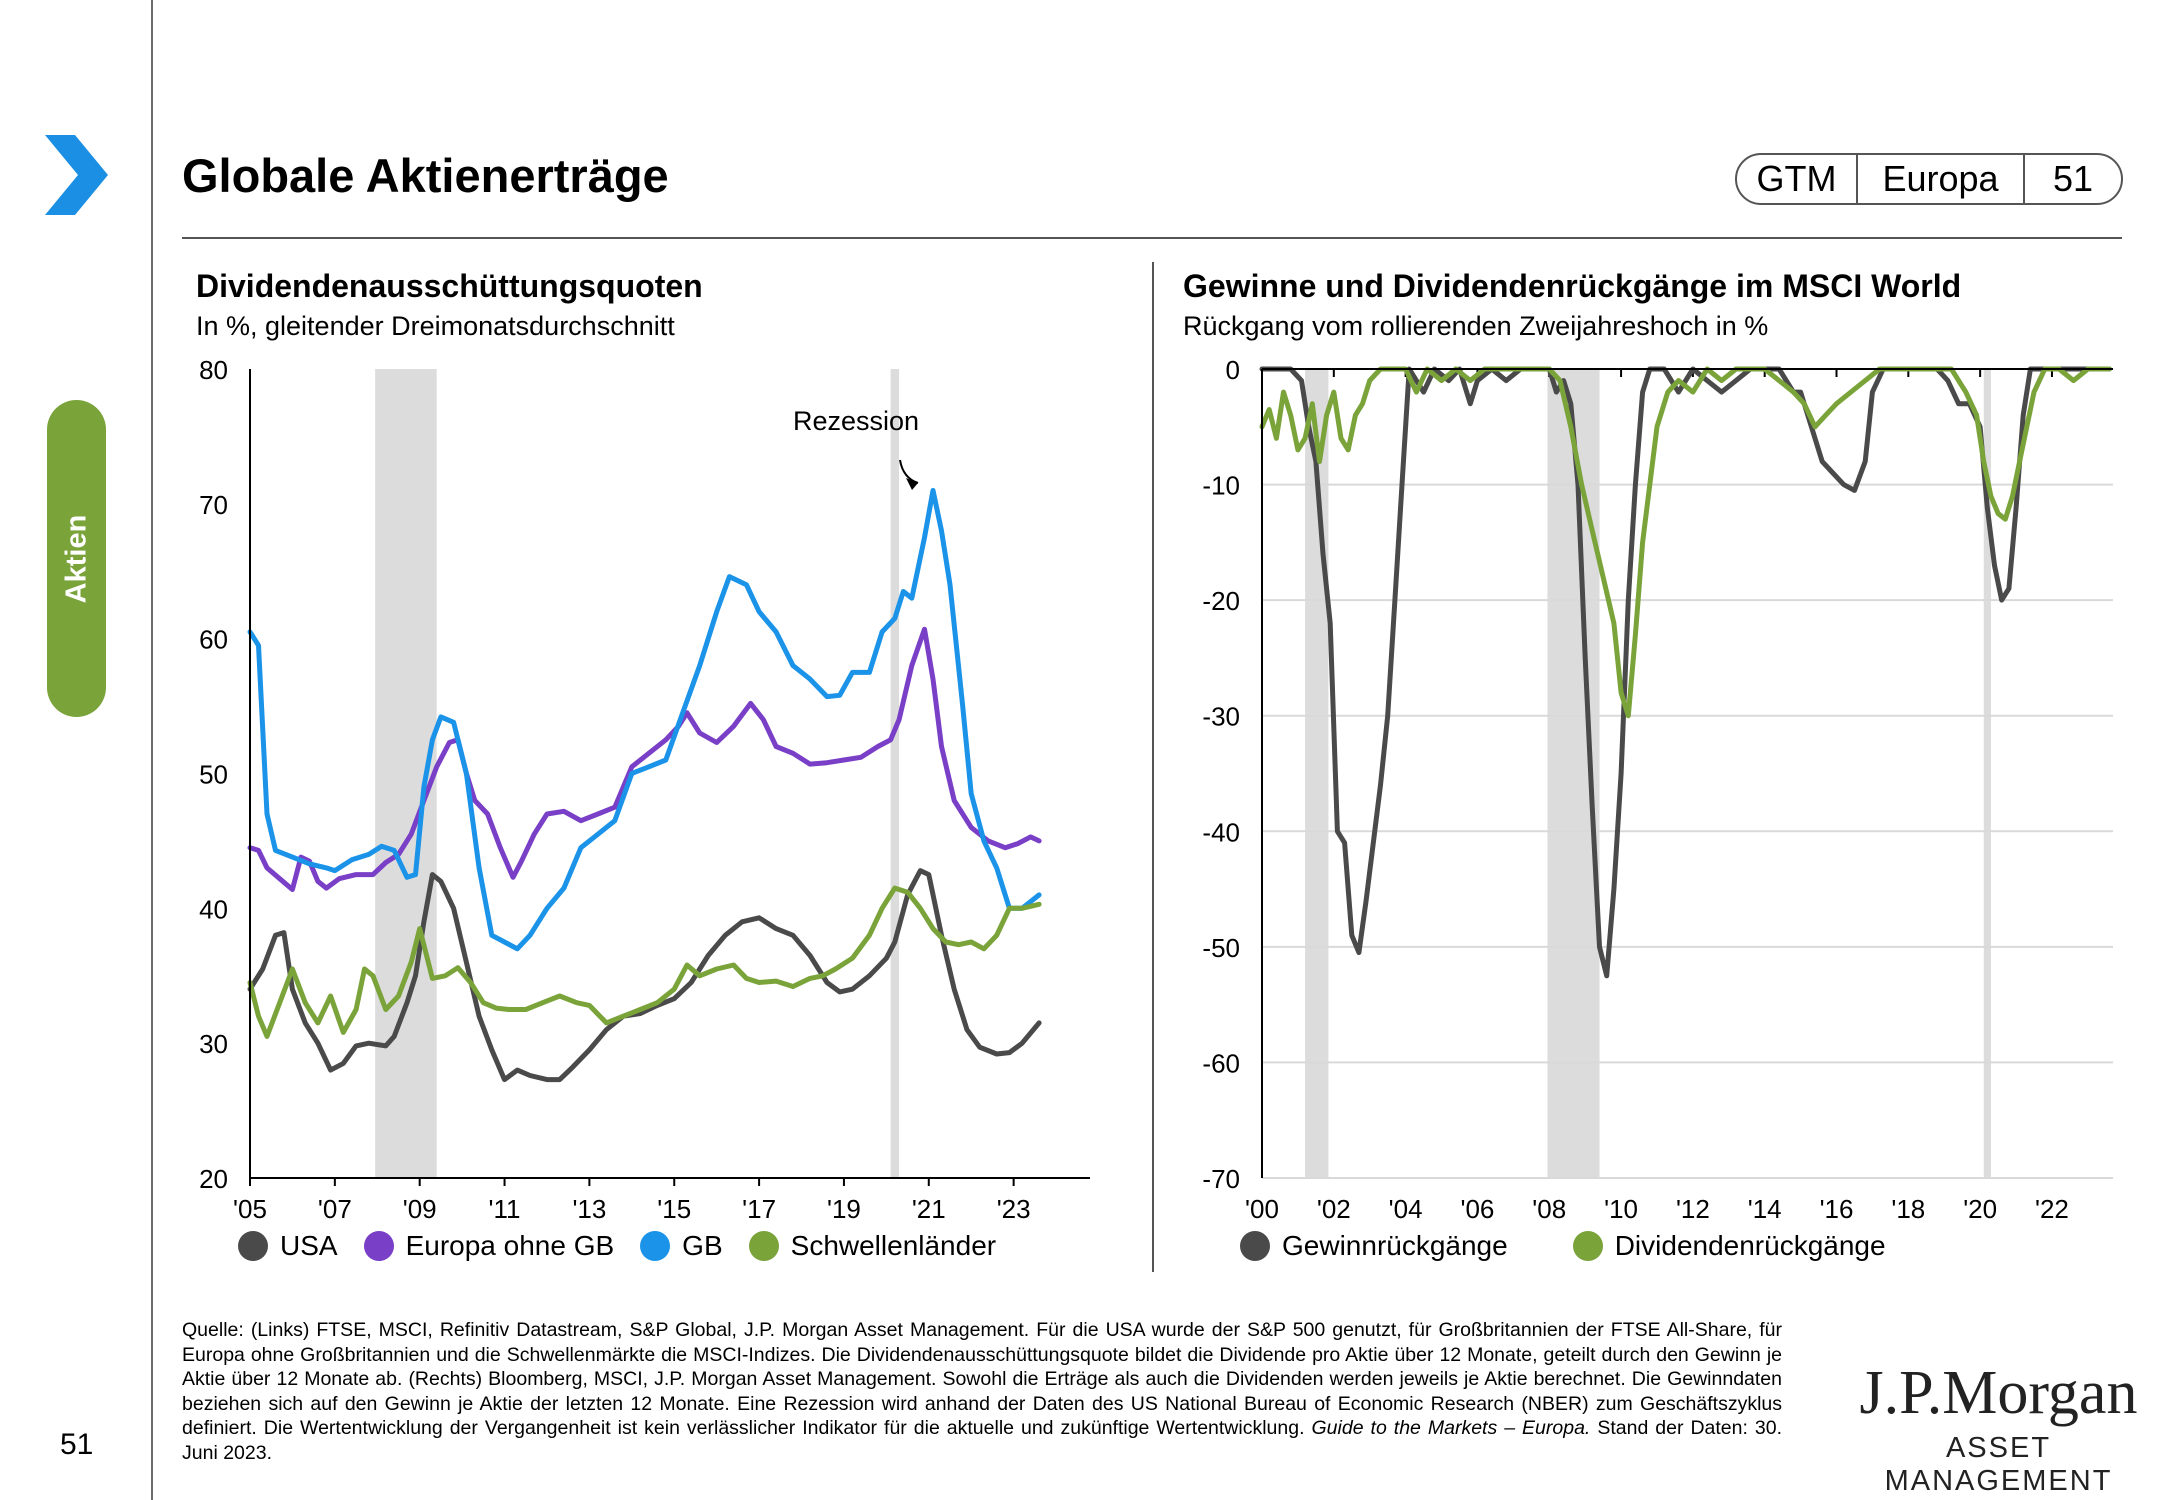  I want to click on x-tick-label: '23, so click(1014, 1209).